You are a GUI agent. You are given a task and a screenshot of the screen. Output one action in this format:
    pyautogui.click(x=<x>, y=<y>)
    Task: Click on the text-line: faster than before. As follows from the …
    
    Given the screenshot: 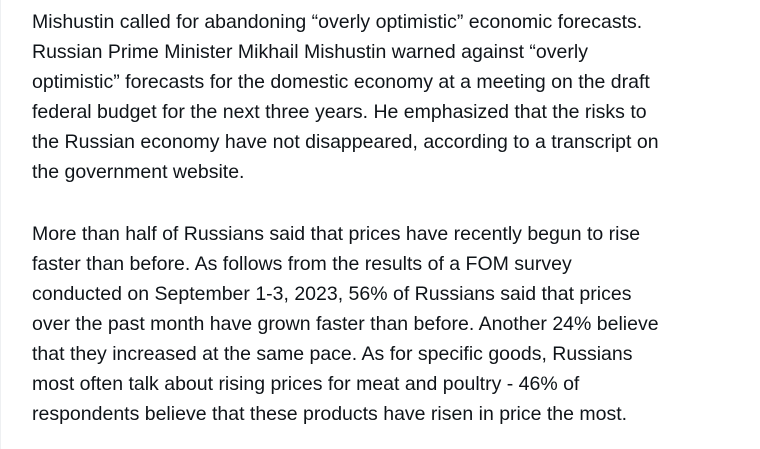 What is the action you would take?
    pyautogui.click(x=302, y=264)
    